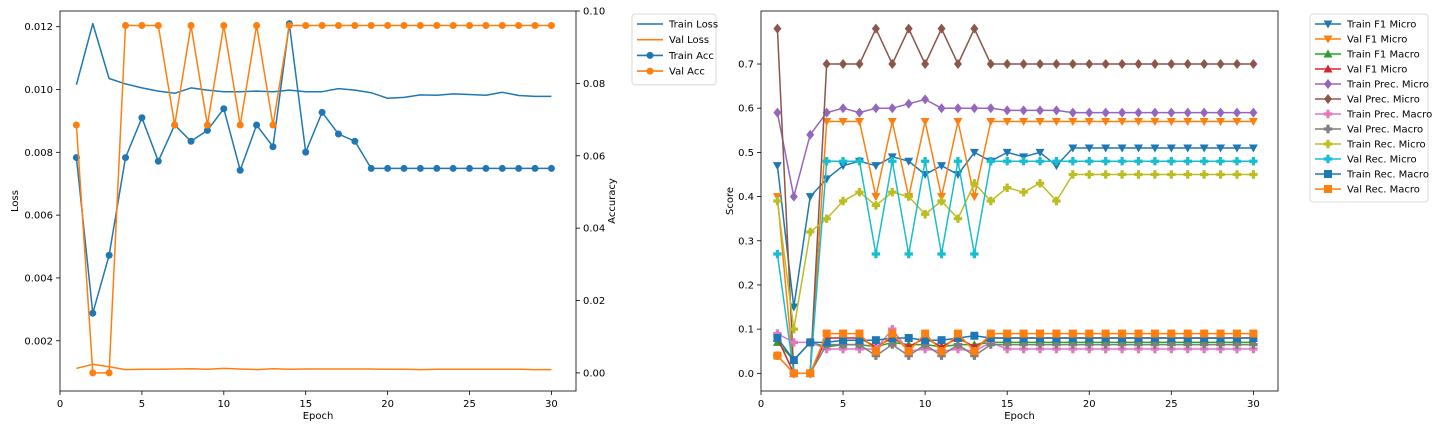 The height and width of the screenshot is (432, 1440). What do you see at coordinates (1385, 130) in the screenshot?
I see `legend-label: Val Prec. Macro` at bounding box center [1385, 130].